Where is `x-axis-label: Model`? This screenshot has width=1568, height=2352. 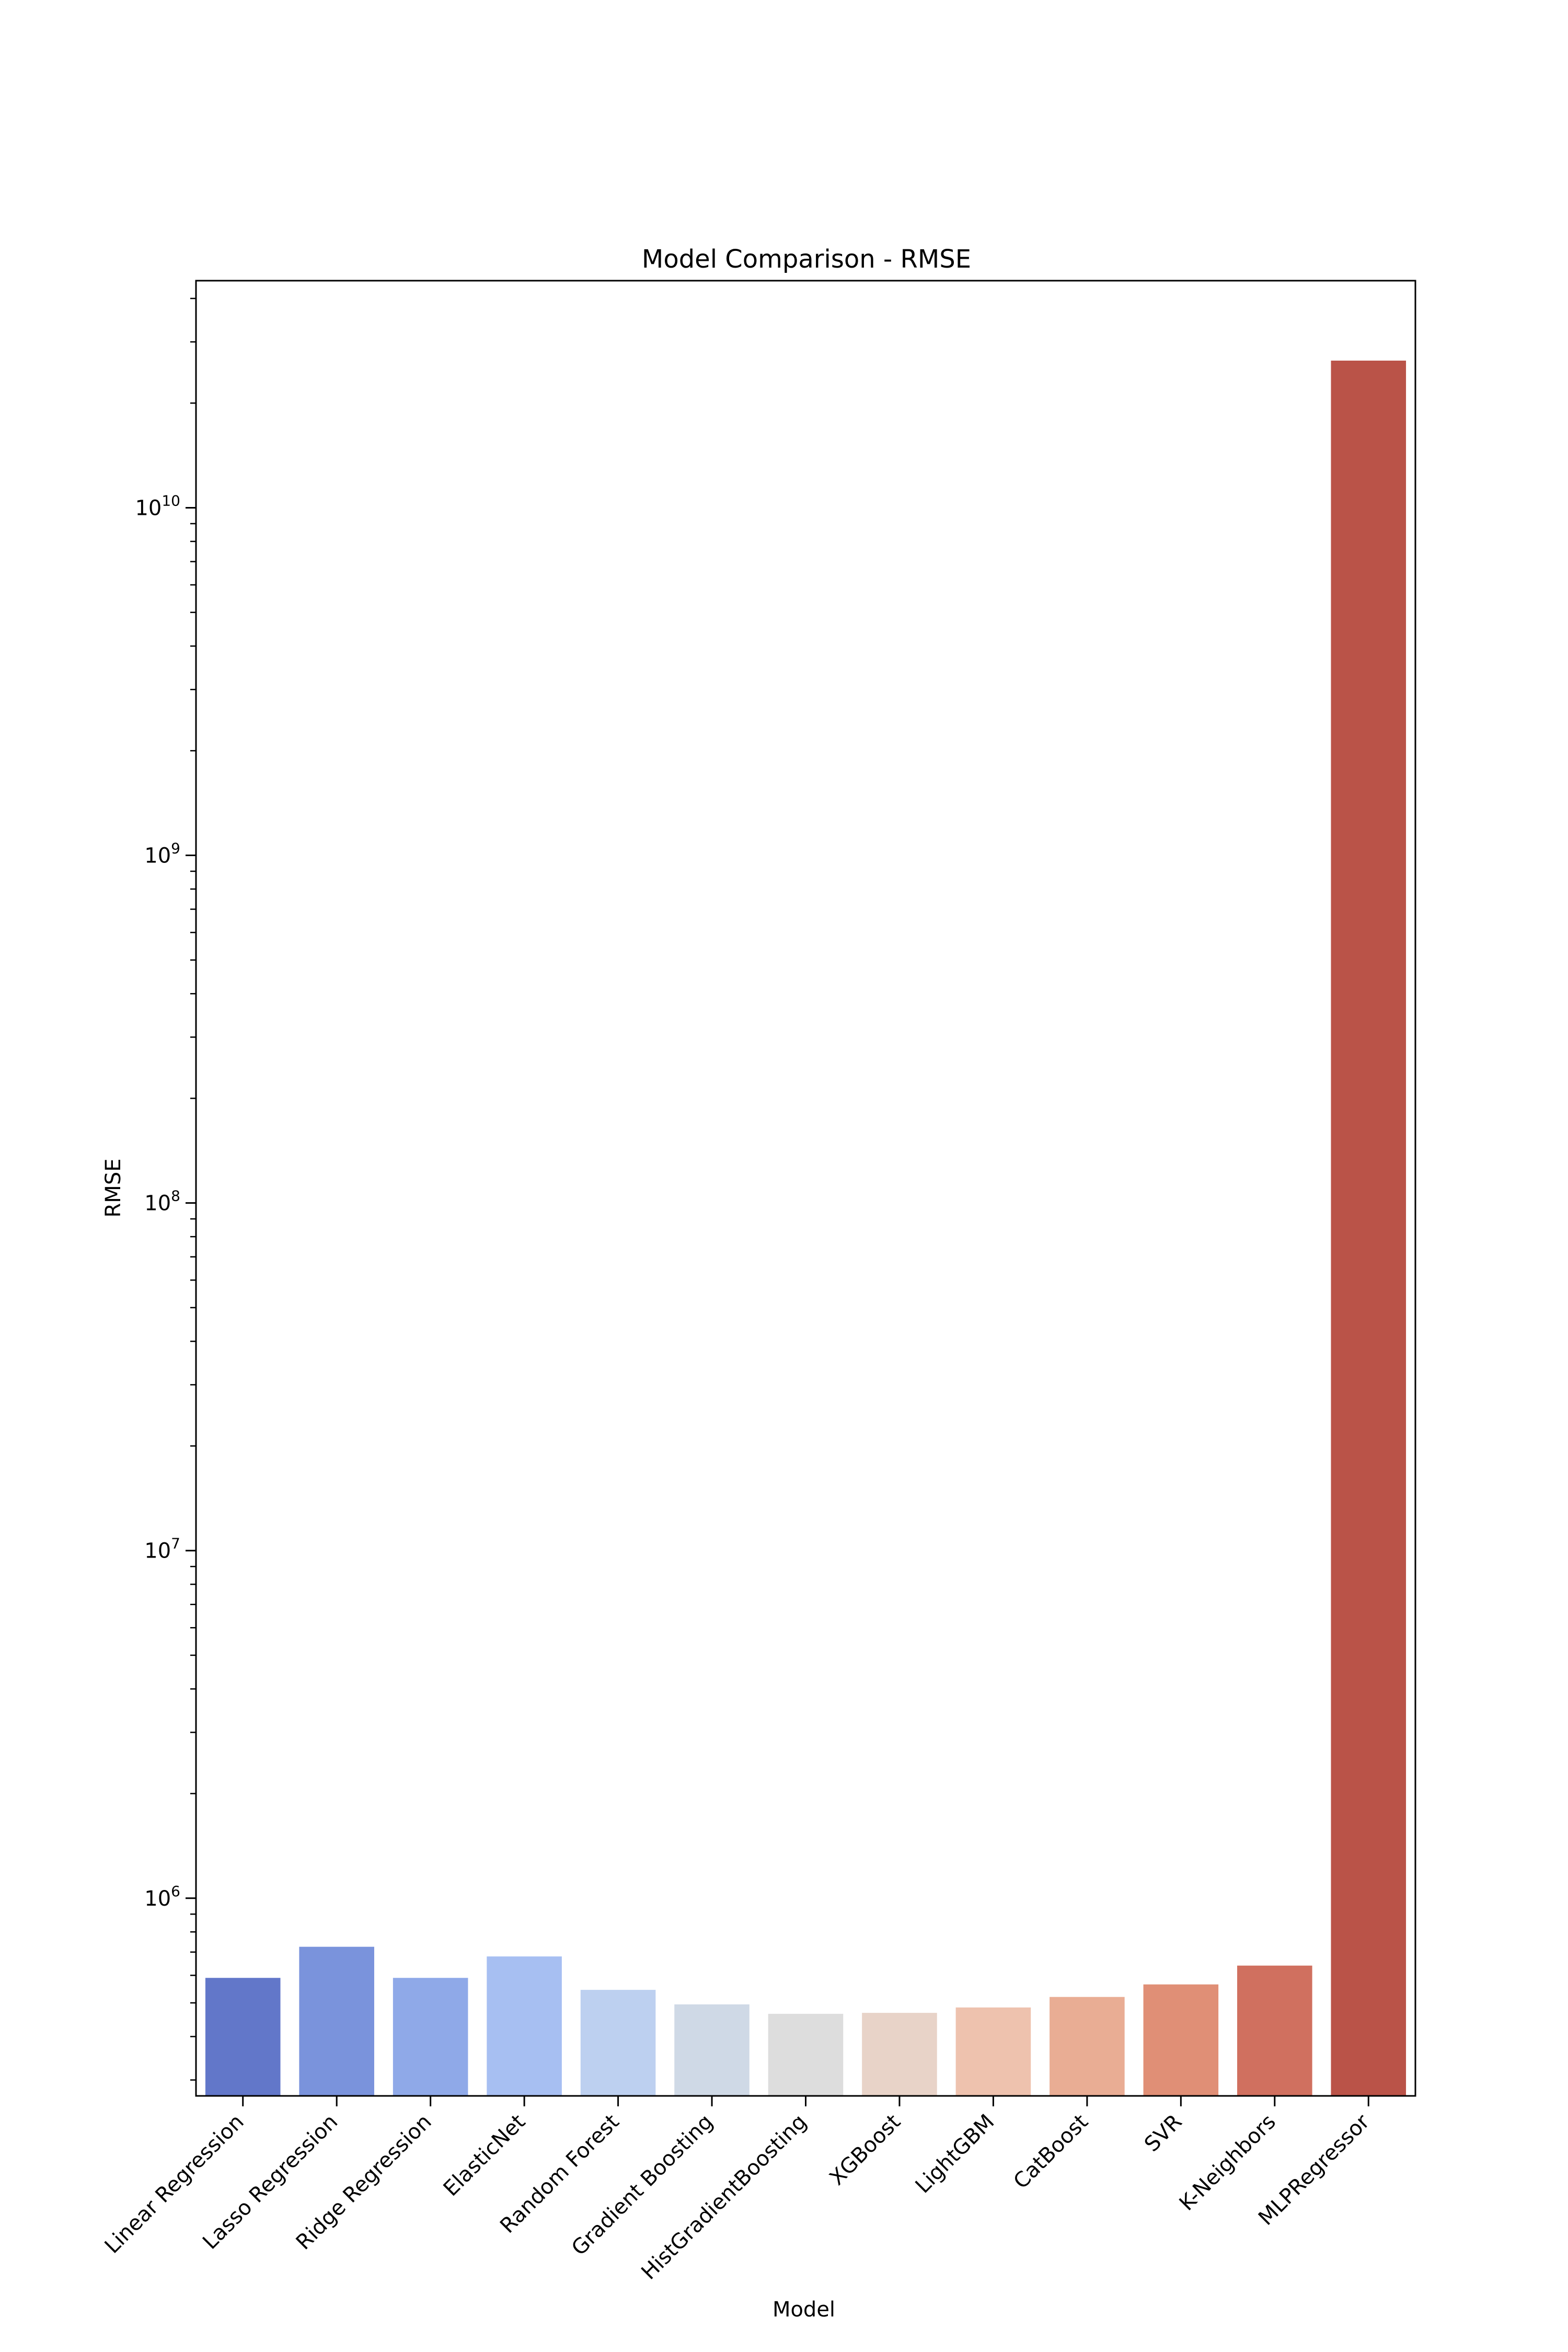 x-axis-label: Model is located at coordinates (804, 2310).